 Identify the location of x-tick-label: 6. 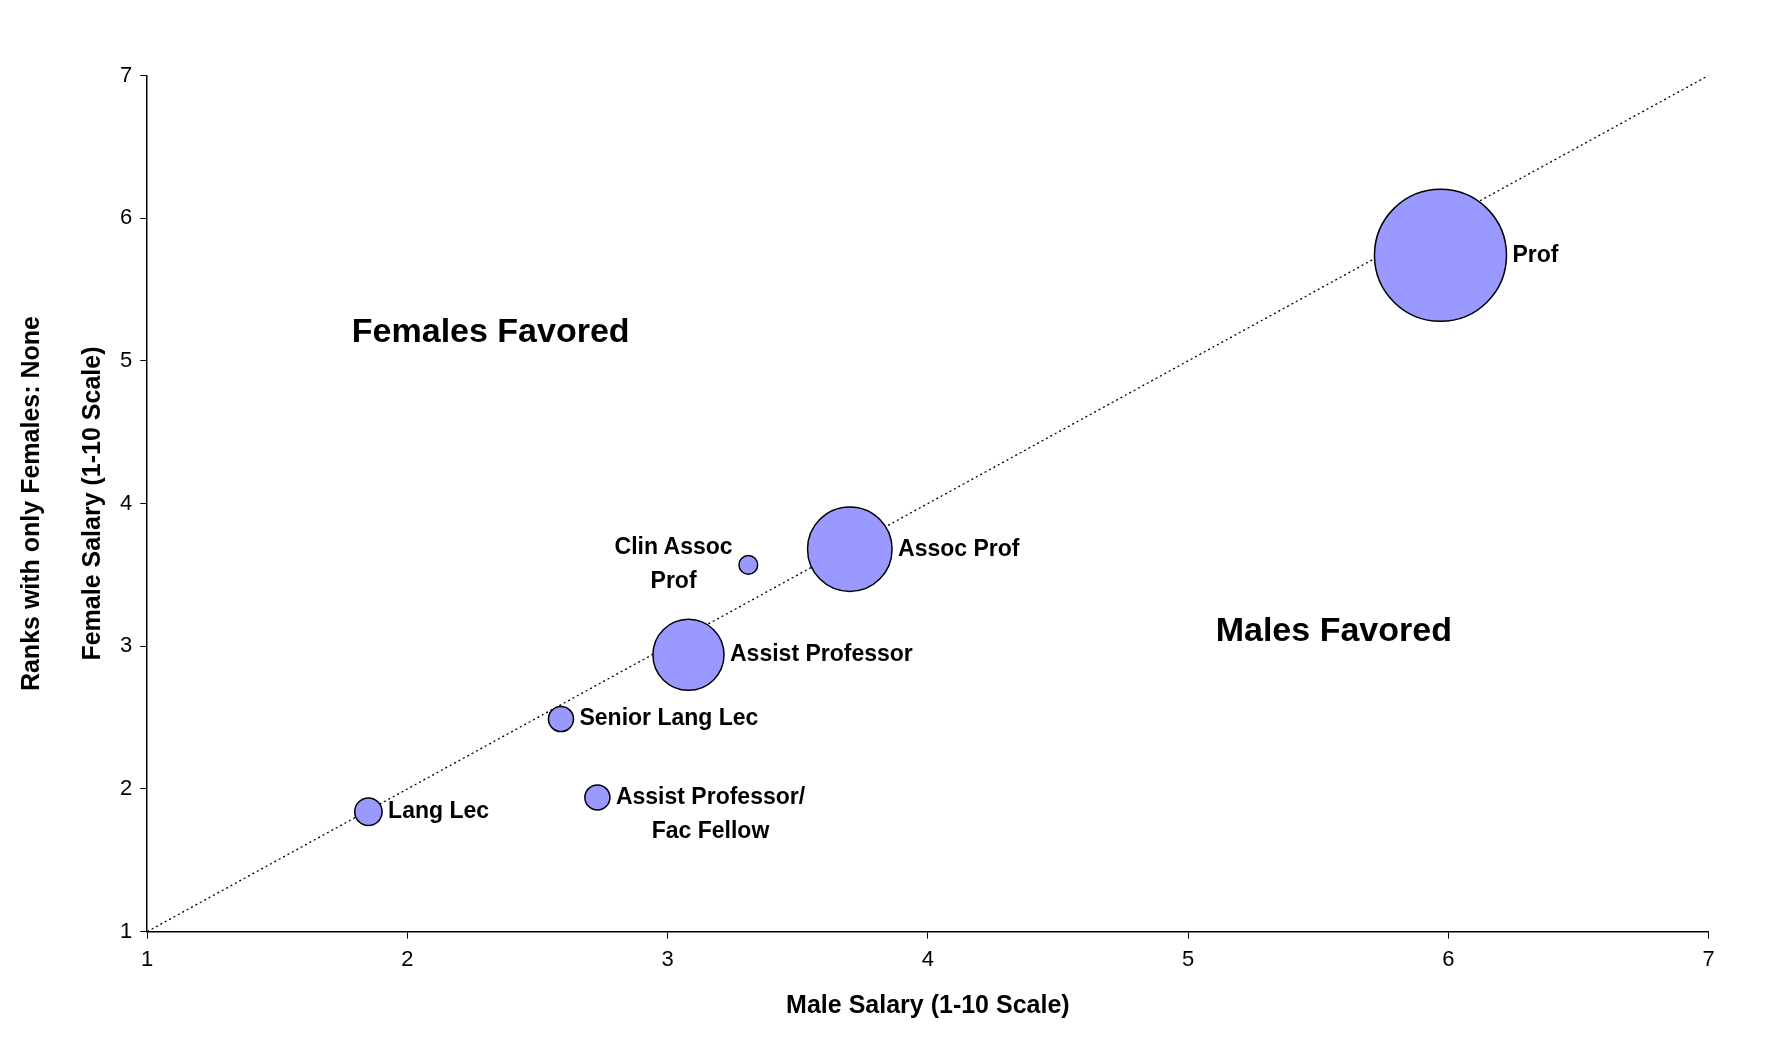
(1448, 958).